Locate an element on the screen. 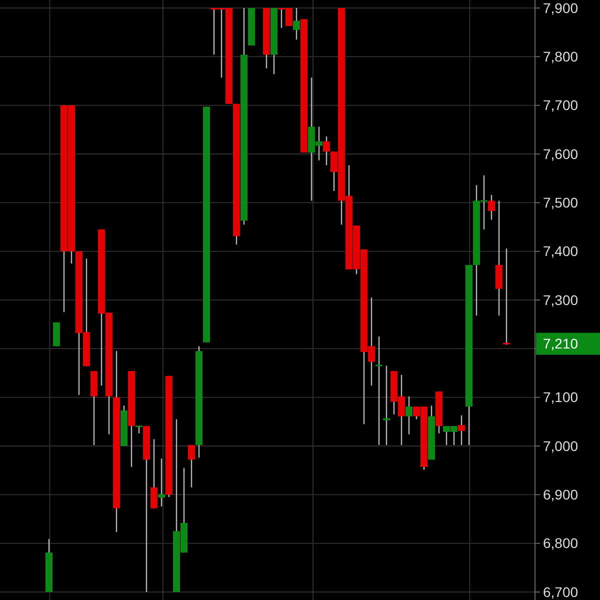  y-tick-label: 7,600 is located at coordinates (560, 154).